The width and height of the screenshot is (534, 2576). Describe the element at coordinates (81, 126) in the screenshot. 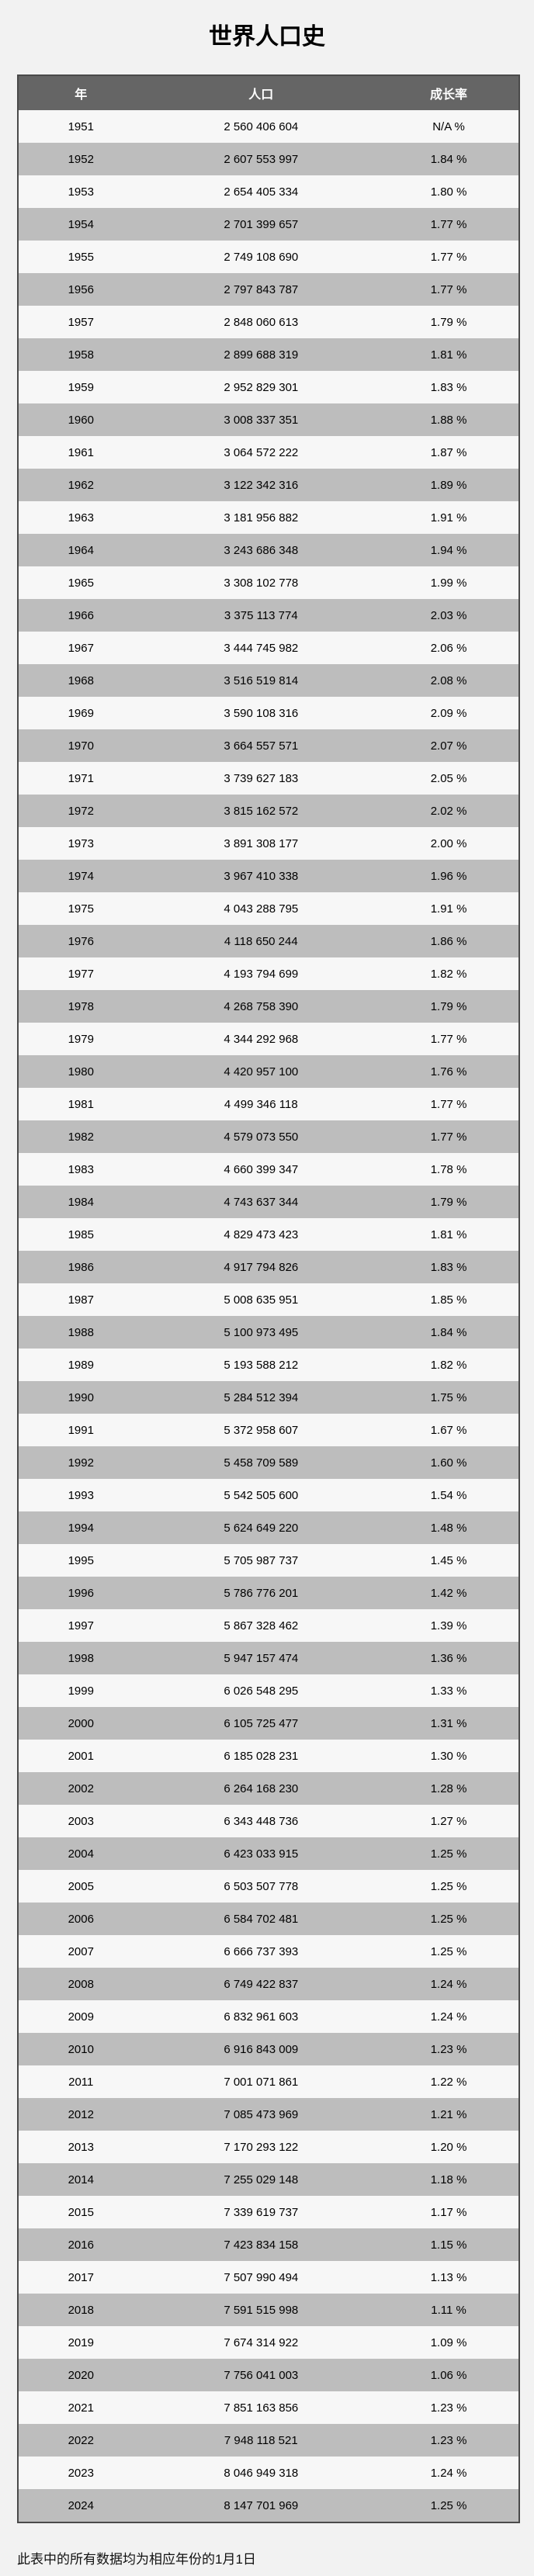

I see `year-cell: 1951` at that location.